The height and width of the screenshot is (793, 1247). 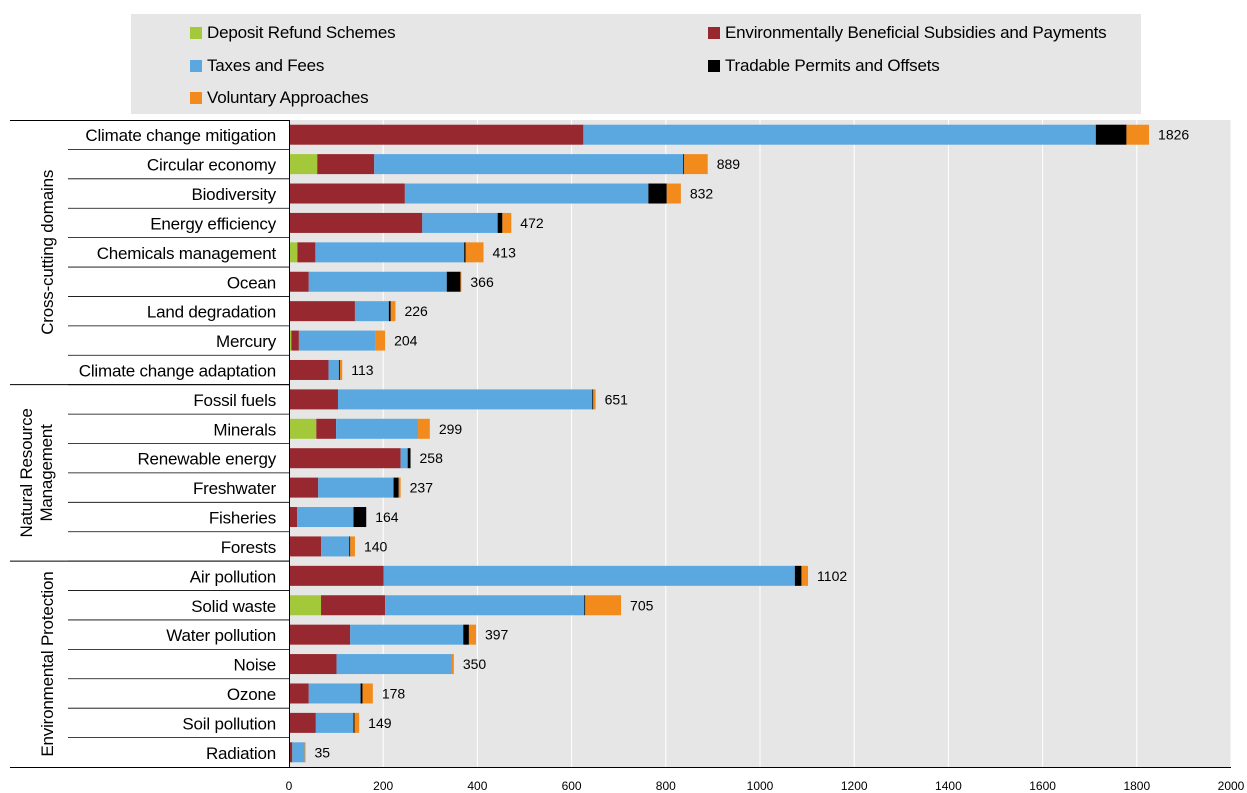 What do you see at coordinates (248, 547) in the screenshot?
I see `category-label-forests: Forests` at bounding box center [248, 547].